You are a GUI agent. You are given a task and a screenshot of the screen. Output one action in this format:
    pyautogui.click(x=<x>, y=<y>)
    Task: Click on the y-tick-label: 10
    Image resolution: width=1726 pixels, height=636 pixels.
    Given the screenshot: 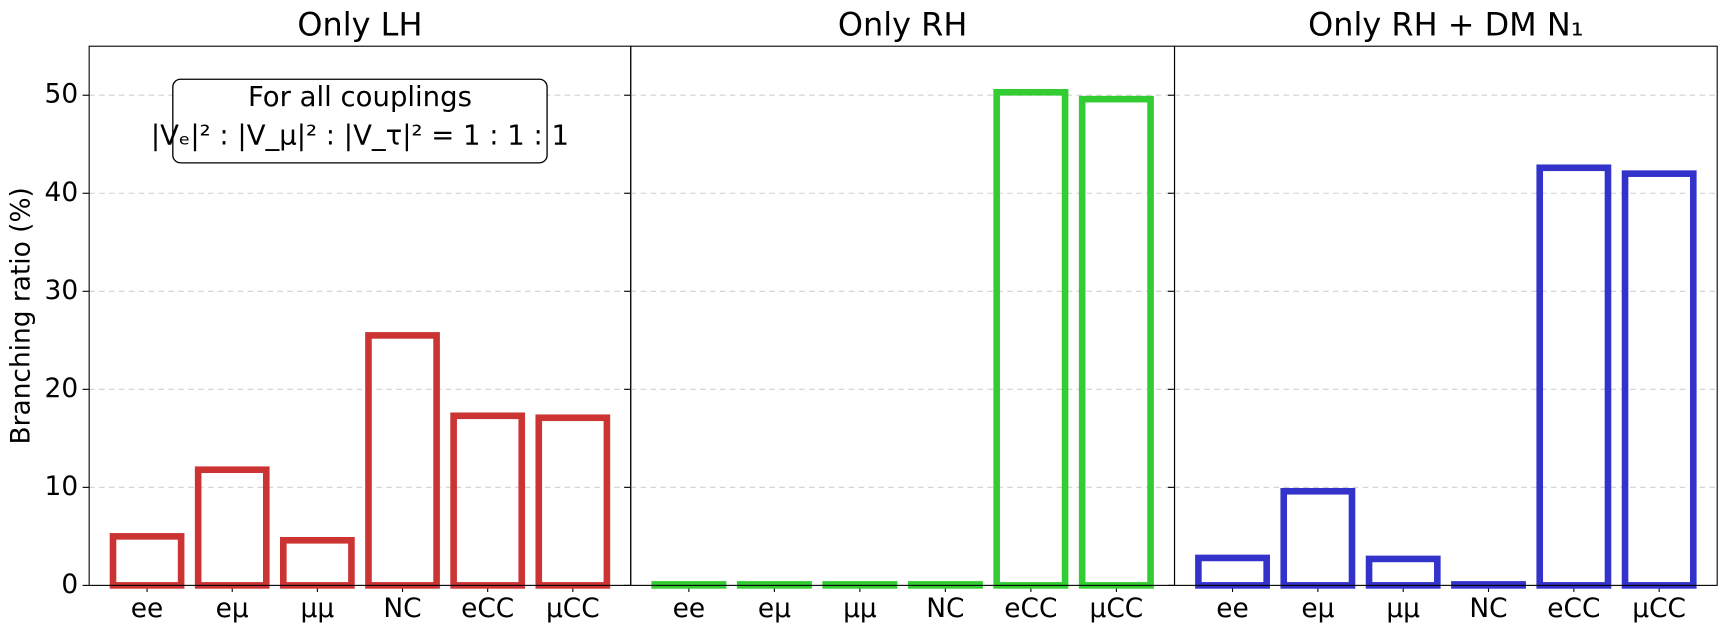 What is the action you would take?
    pyautogui.click(x=62, y=486)
    